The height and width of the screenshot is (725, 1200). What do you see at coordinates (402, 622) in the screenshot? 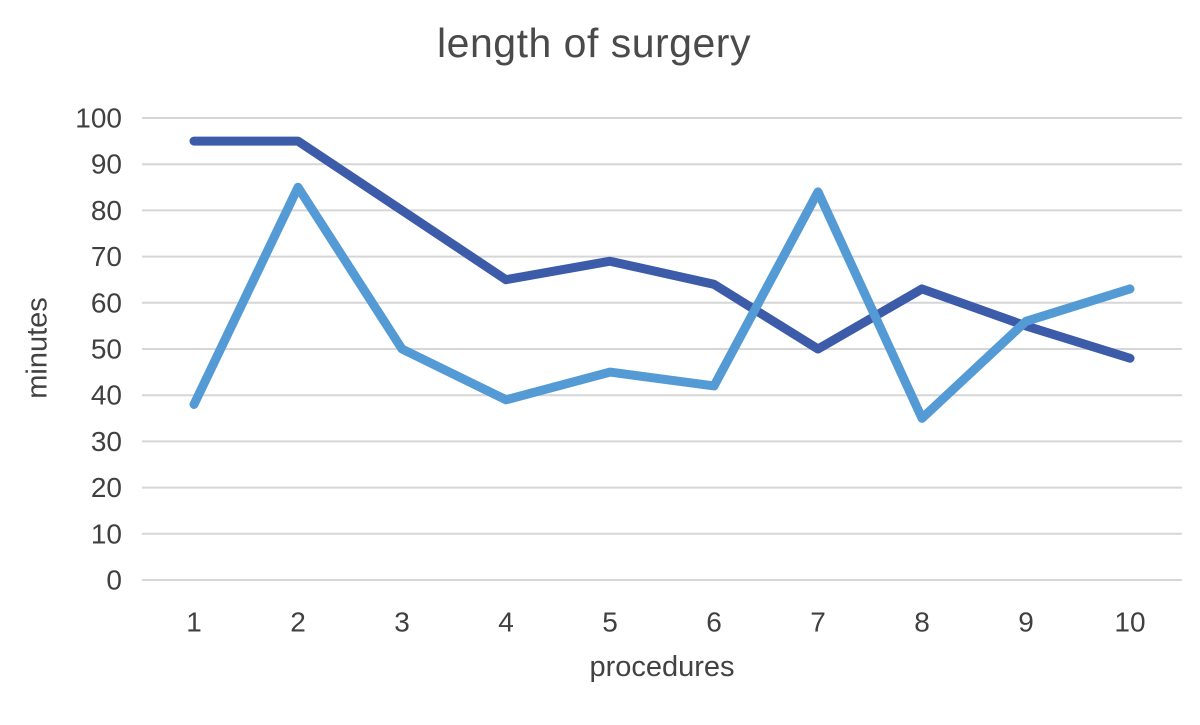
I see `x-tick-label: 3` at bounding box center [402, 622].